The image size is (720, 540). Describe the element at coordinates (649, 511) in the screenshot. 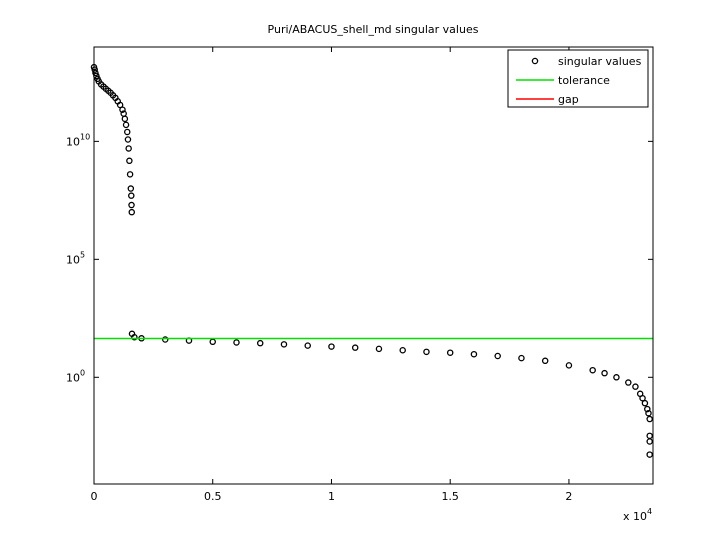

I see `multiplier-power: 4` at that location.